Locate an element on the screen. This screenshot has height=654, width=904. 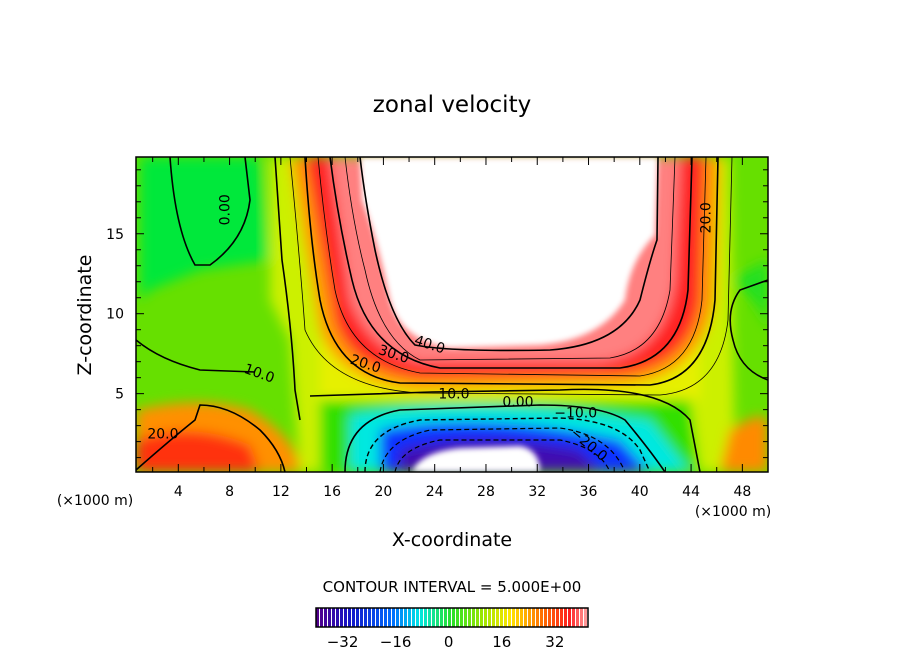
y-tick-label: 5 is located at coordinates (119, 395).